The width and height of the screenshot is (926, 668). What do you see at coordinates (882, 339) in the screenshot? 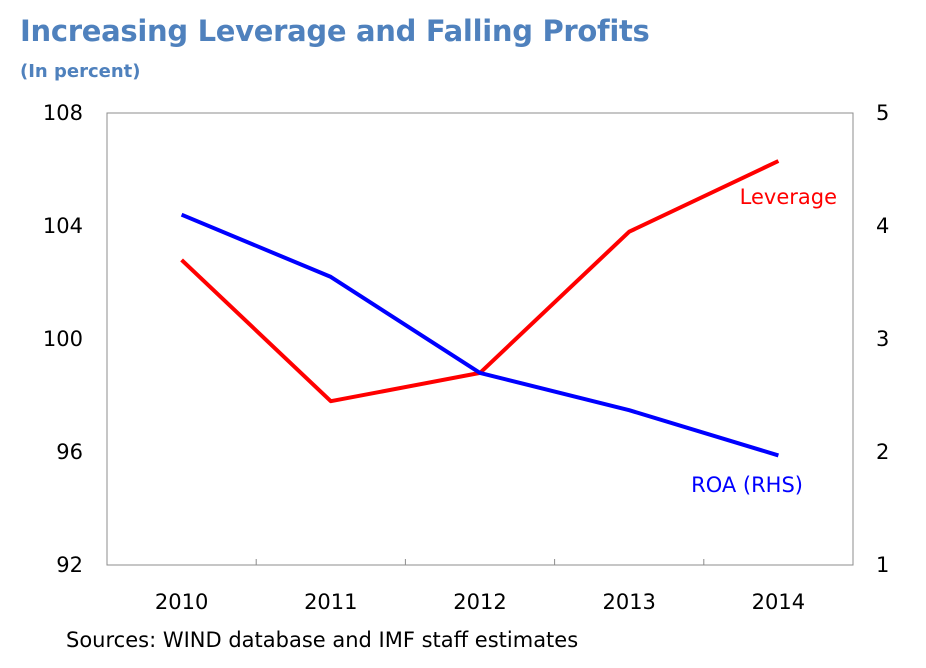
I see `y-right-tick-label: 3` at bounding box center [882, 339].